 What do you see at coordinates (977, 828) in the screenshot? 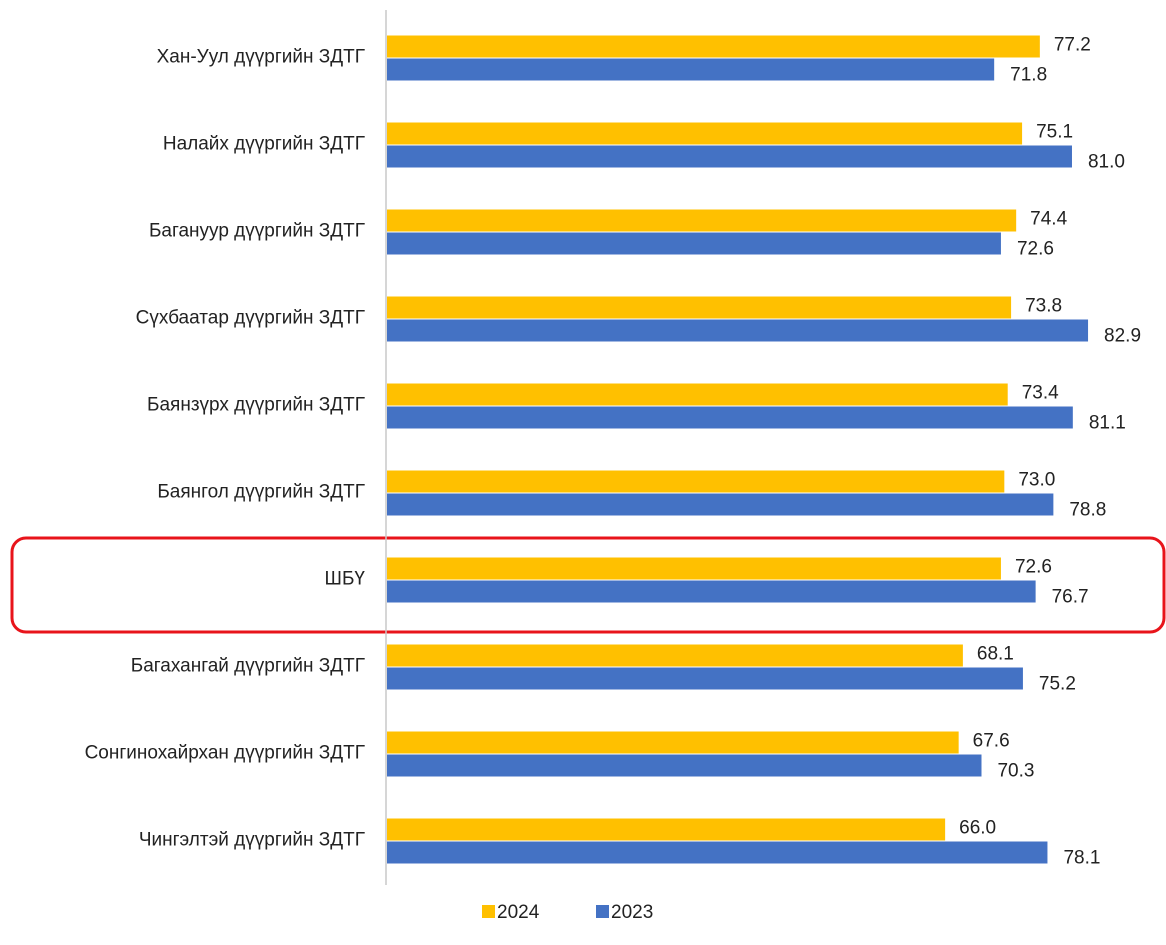
I see `value-label: 66.0` at bounding box center [977, 828].